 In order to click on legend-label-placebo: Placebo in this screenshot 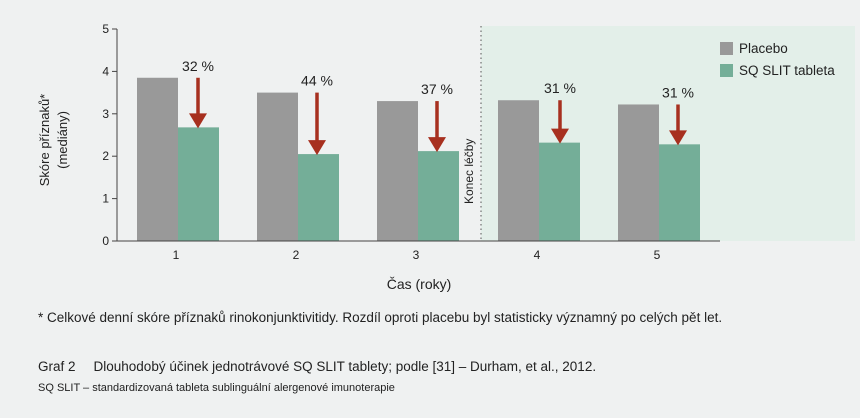, I will do `click(763, 48)`.